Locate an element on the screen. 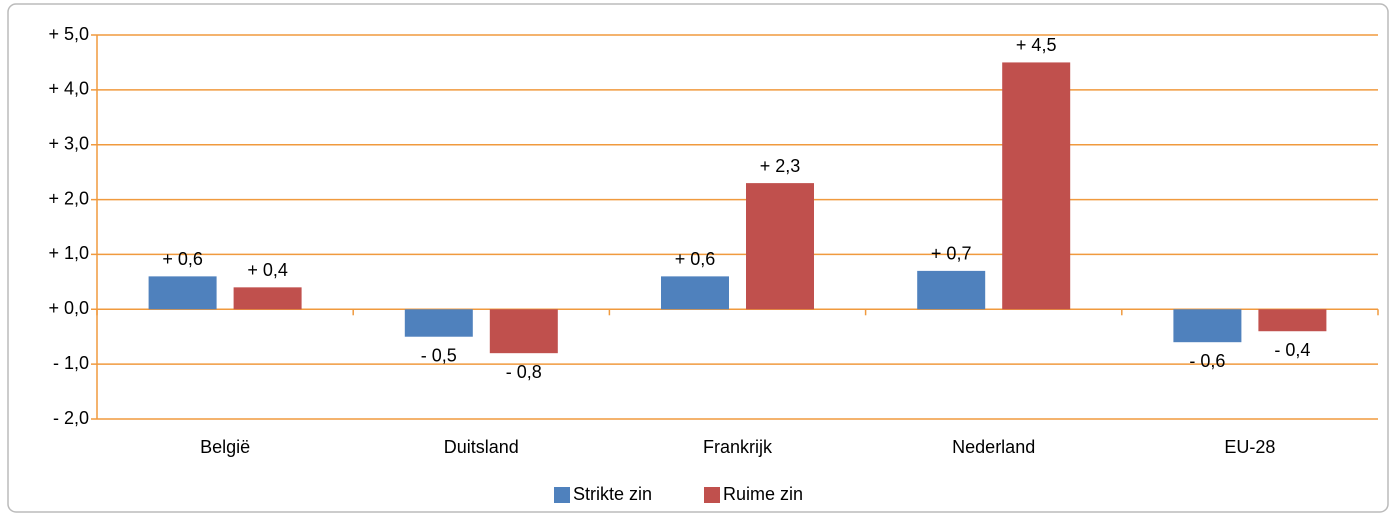 The height and width of the screenshot is (516, 1393). data-label: + 0,4 is located at coordinates (267, 270).